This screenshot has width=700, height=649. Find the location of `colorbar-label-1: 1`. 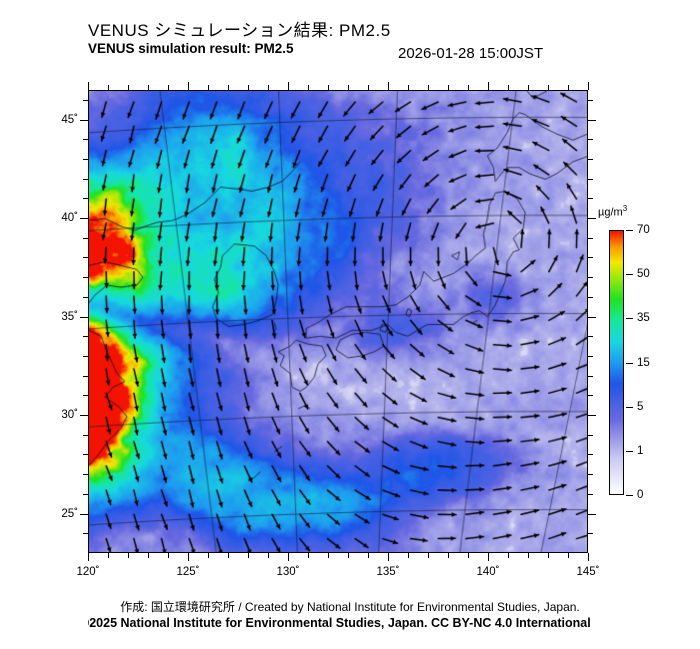

colorbar-label-1: 1 is located at coordinates (640, 450).